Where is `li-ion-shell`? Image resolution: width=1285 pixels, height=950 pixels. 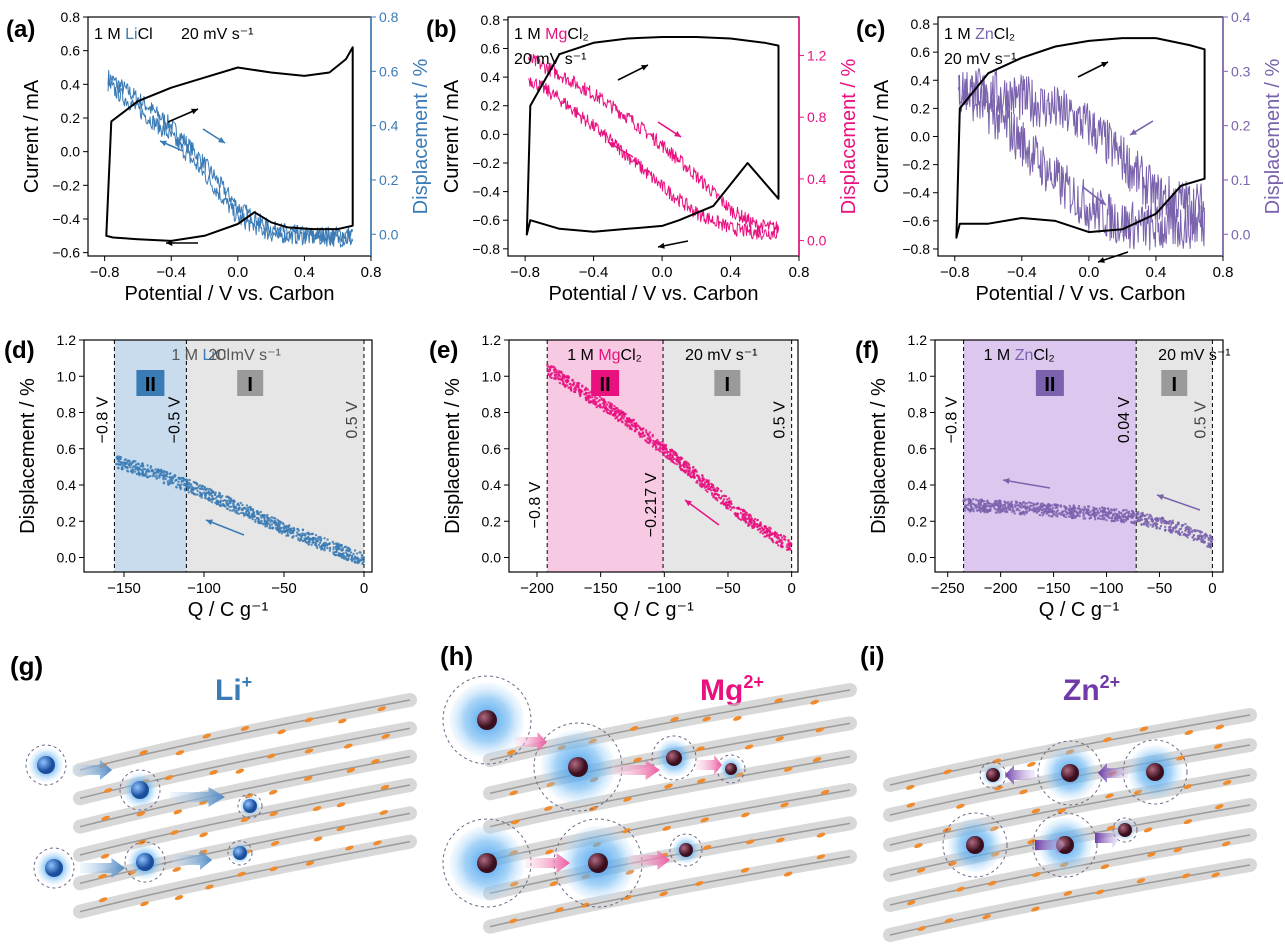 li-ion-shell is located at coordinates (54, 868).